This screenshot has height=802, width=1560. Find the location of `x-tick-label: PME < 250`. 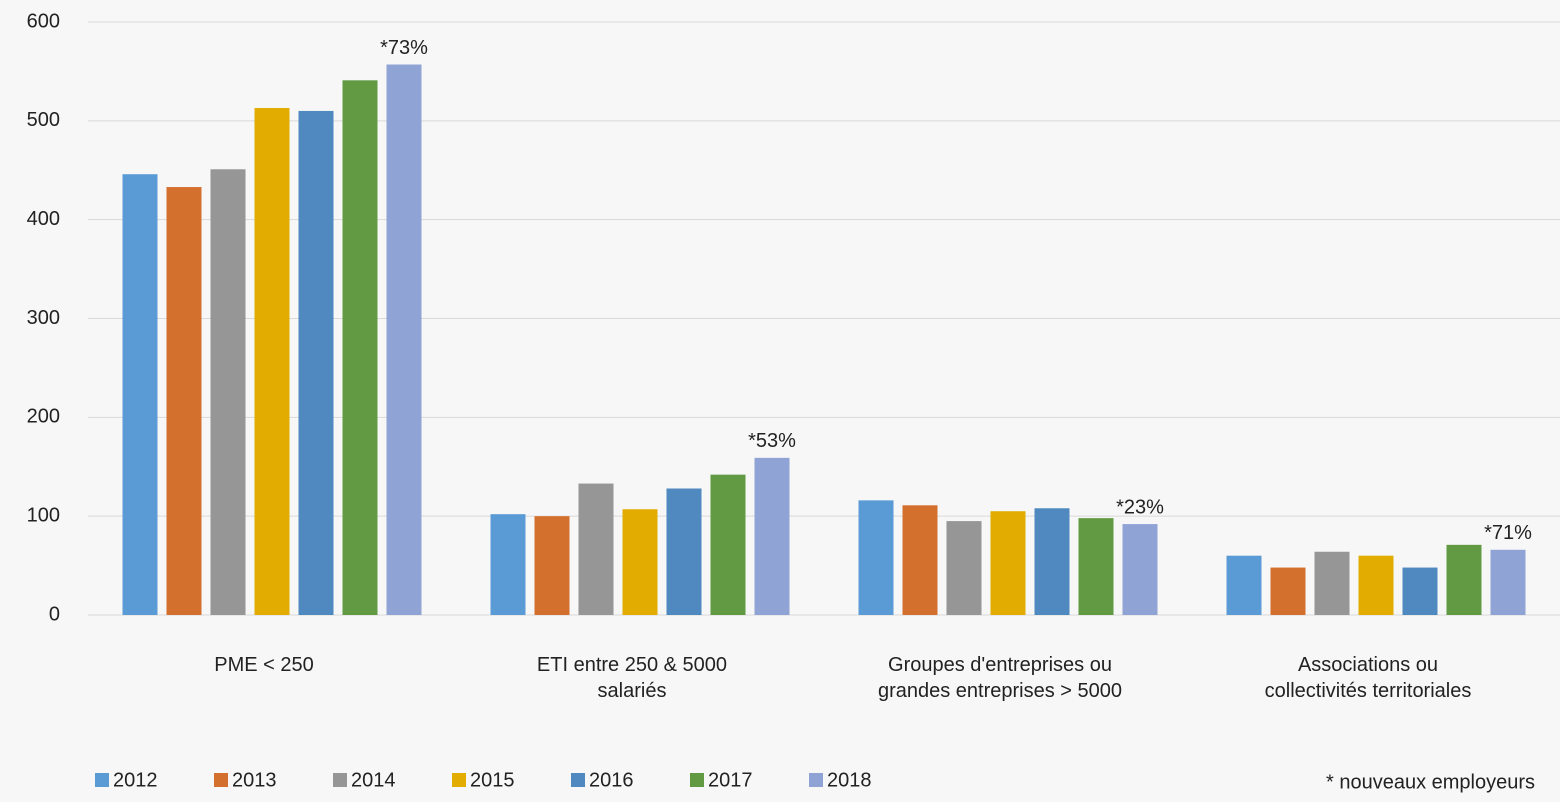

x-tick-label: PME < 250 is located at coordinates (264, 665).